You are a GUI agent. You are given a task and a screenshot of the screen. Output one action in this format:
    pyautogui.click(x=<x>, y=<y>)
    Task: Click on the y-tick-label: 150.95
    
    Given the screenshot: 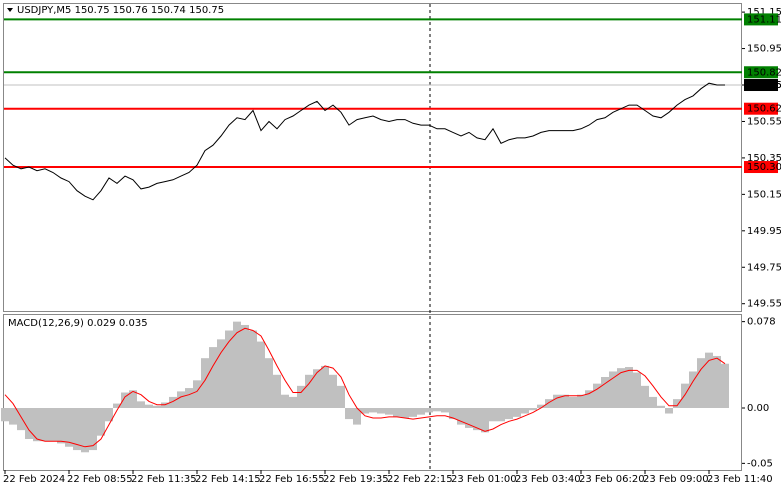 What is the action you would take?
    pyautogui.click(x=764, y=49)
    